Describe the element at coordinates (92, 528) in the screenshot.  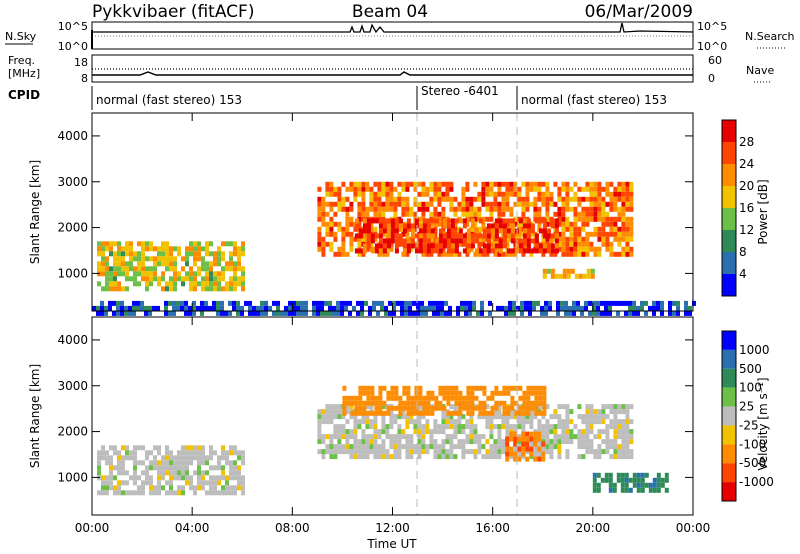
I see `x-tick-label: 00:00` at that location.